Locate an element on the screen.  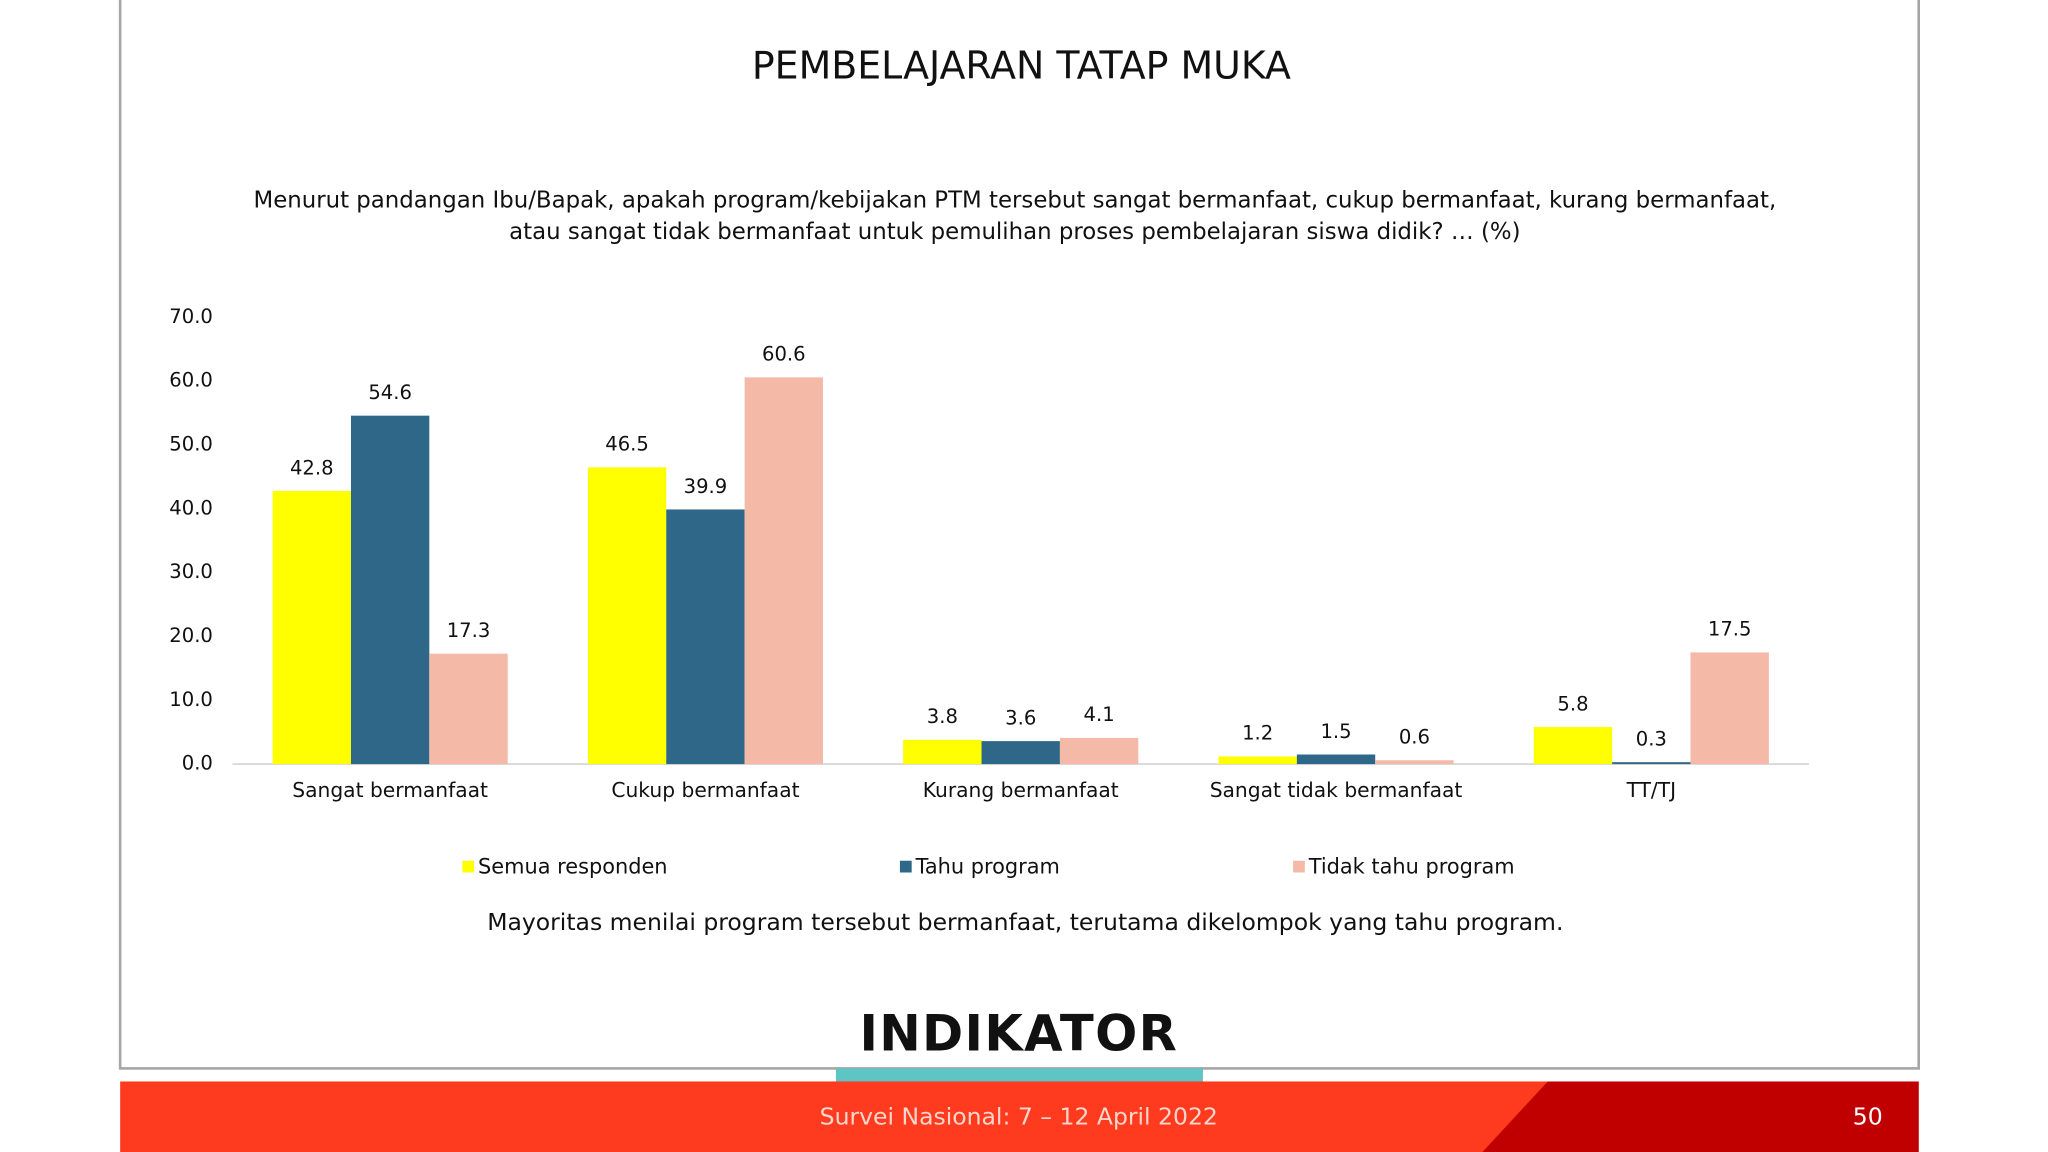
chart-title: PEMBELAJARAN TATAP MUKA is located at coordinates (1021, 65).